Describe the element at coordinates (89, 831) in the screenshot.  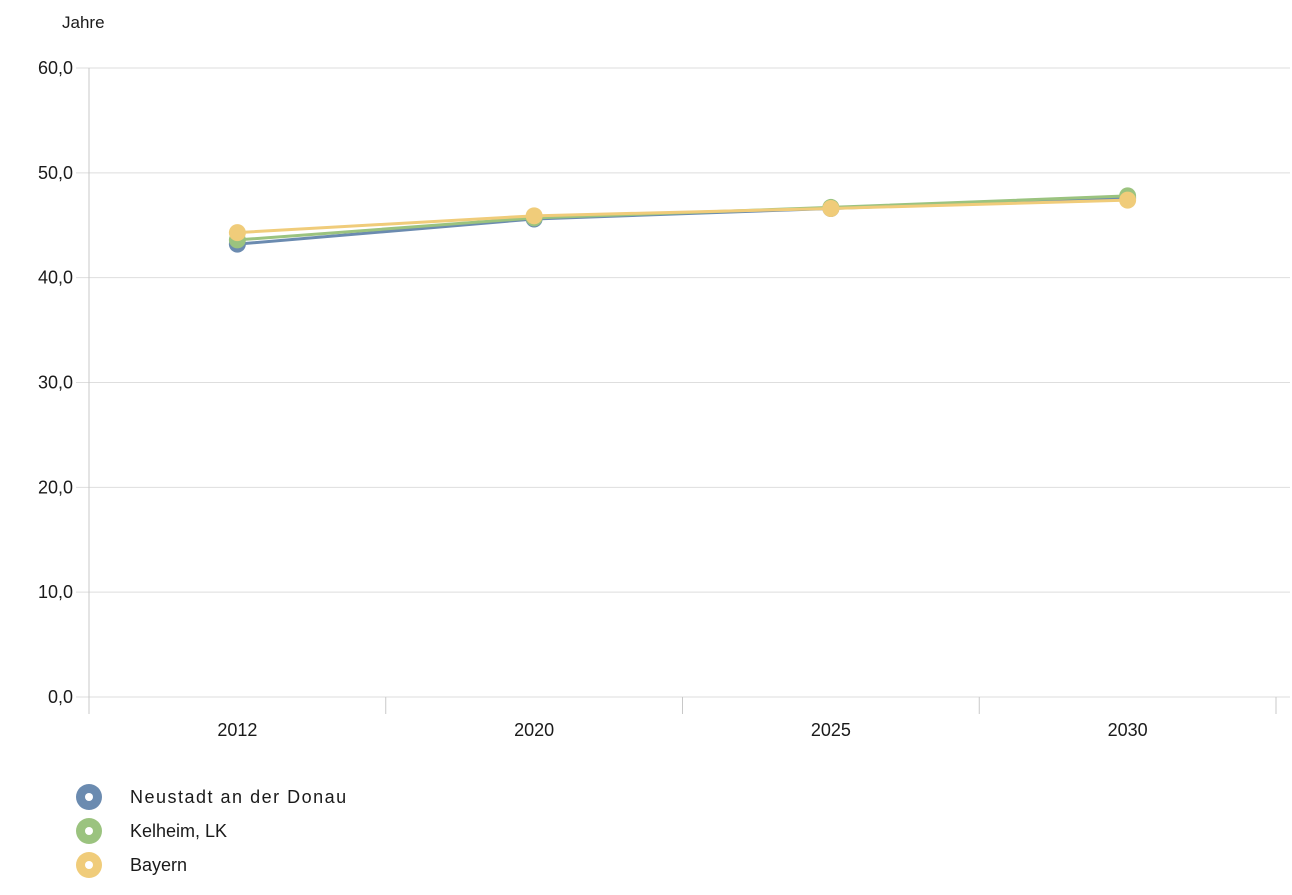
I see `legend-marker-kelheim` at that location.